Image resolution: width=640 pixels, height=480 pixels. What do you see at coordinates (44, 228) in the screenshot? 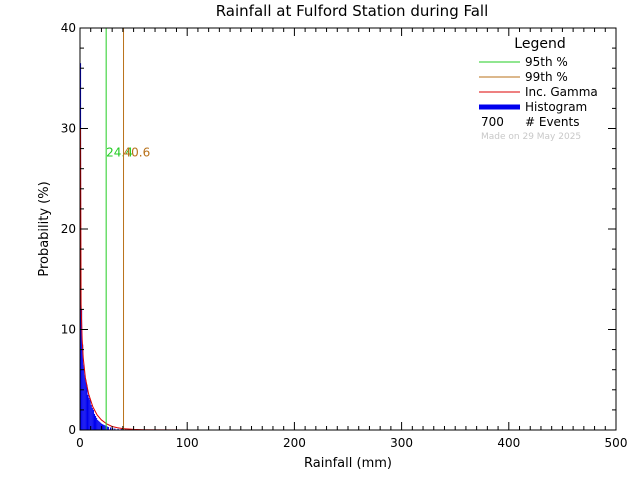
I see `y-axis-label: Probability (%)` at bounding box center [44, 228].